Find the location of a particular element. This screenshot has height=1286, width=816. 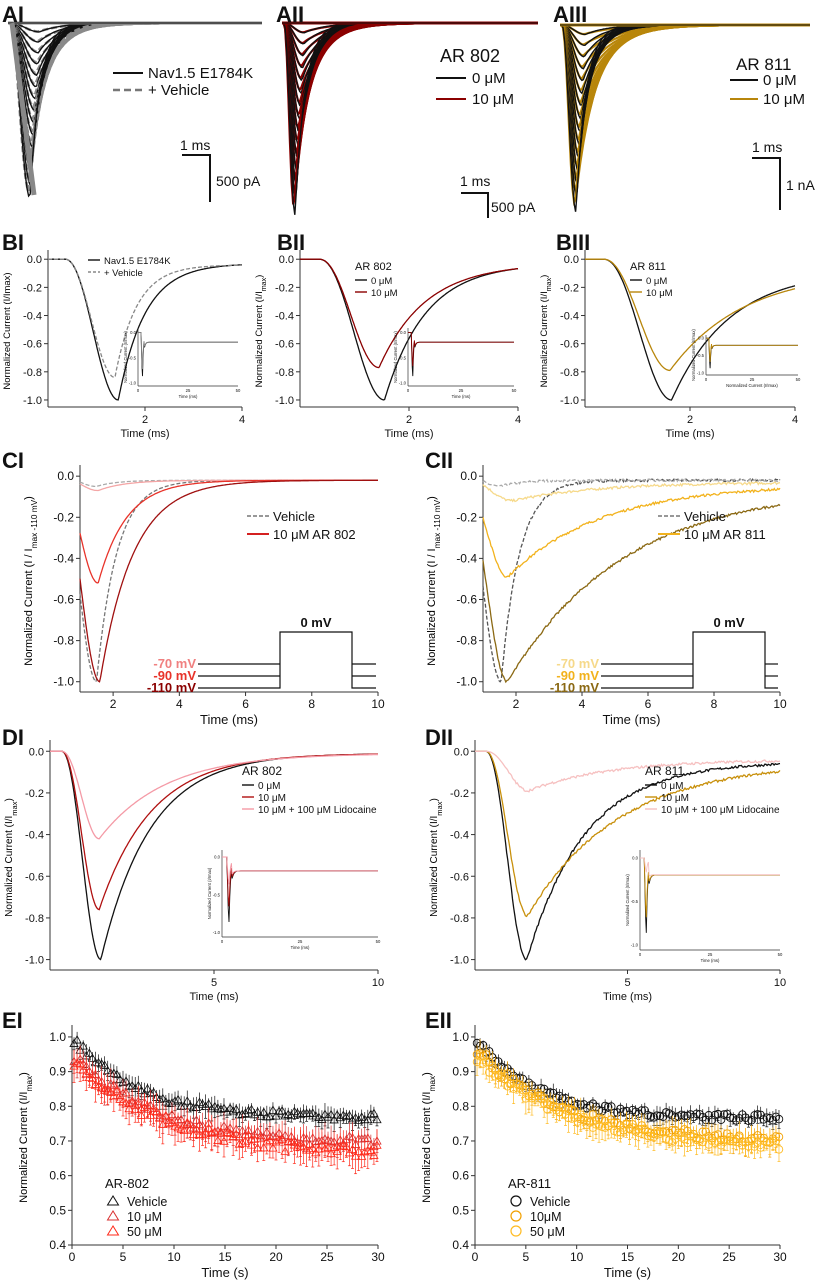

protocol-hold-label: -70 mV is located at coordinates (577, 663).